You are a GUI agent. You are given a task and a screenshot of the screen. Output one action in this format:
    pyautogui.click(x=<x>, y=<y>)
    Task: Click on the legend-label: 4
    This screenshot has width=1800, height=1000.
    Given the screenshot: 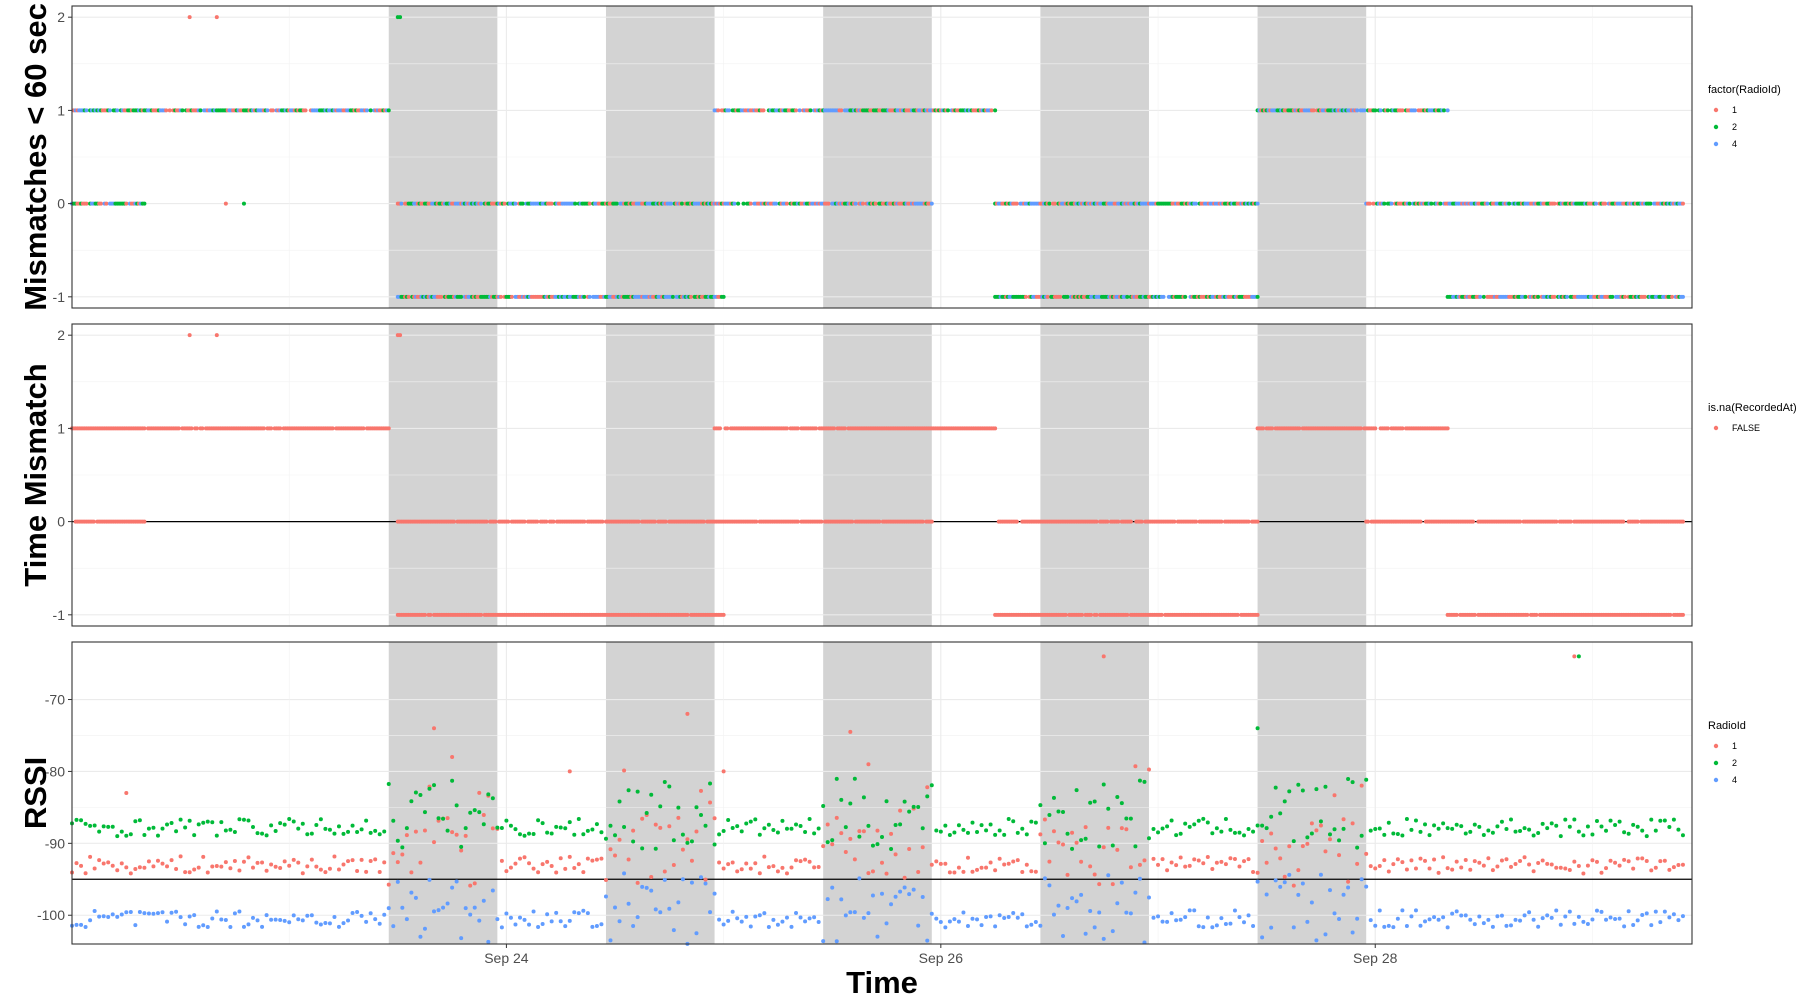 What is the action you would take?
    pyautogui.click(x=1734, y=144)
    